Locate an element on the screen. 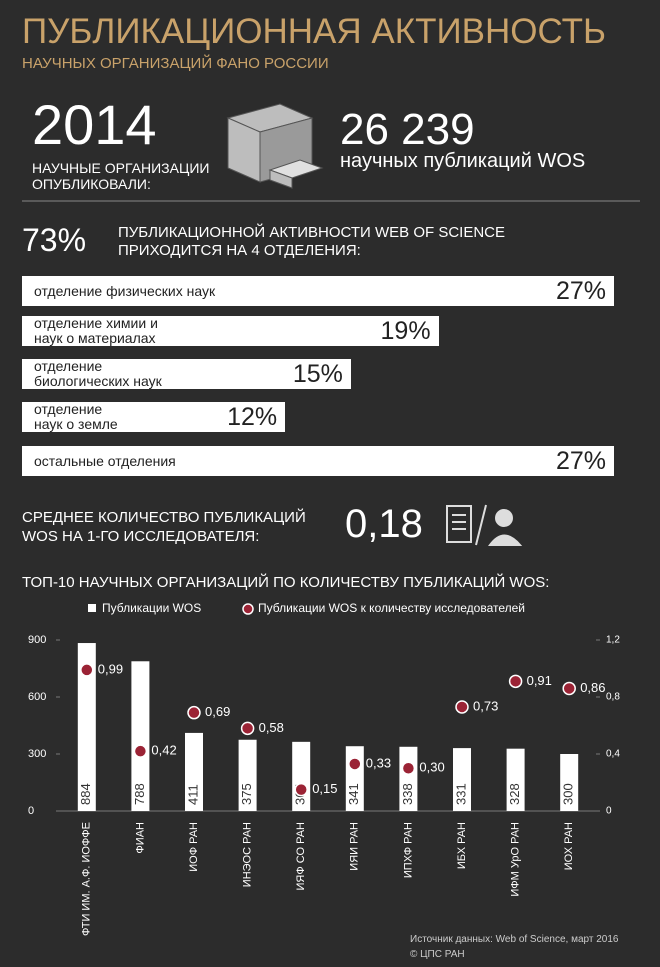  value-label: 0,33 is located at coordinates (378, 762).